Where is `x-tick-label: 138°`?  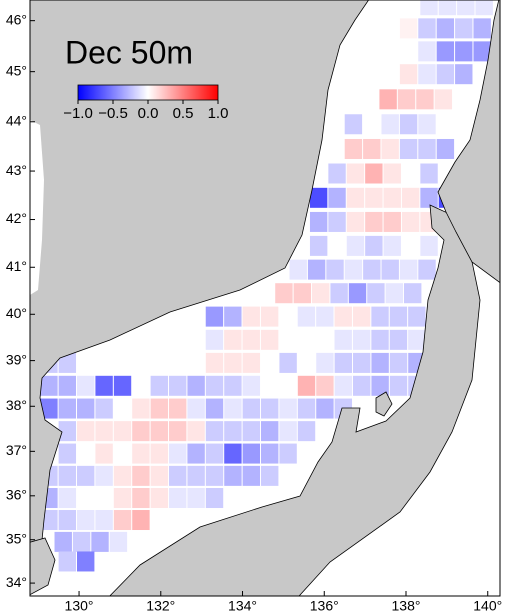
x-tick-label: 138° is located at coordinates (406, 606).